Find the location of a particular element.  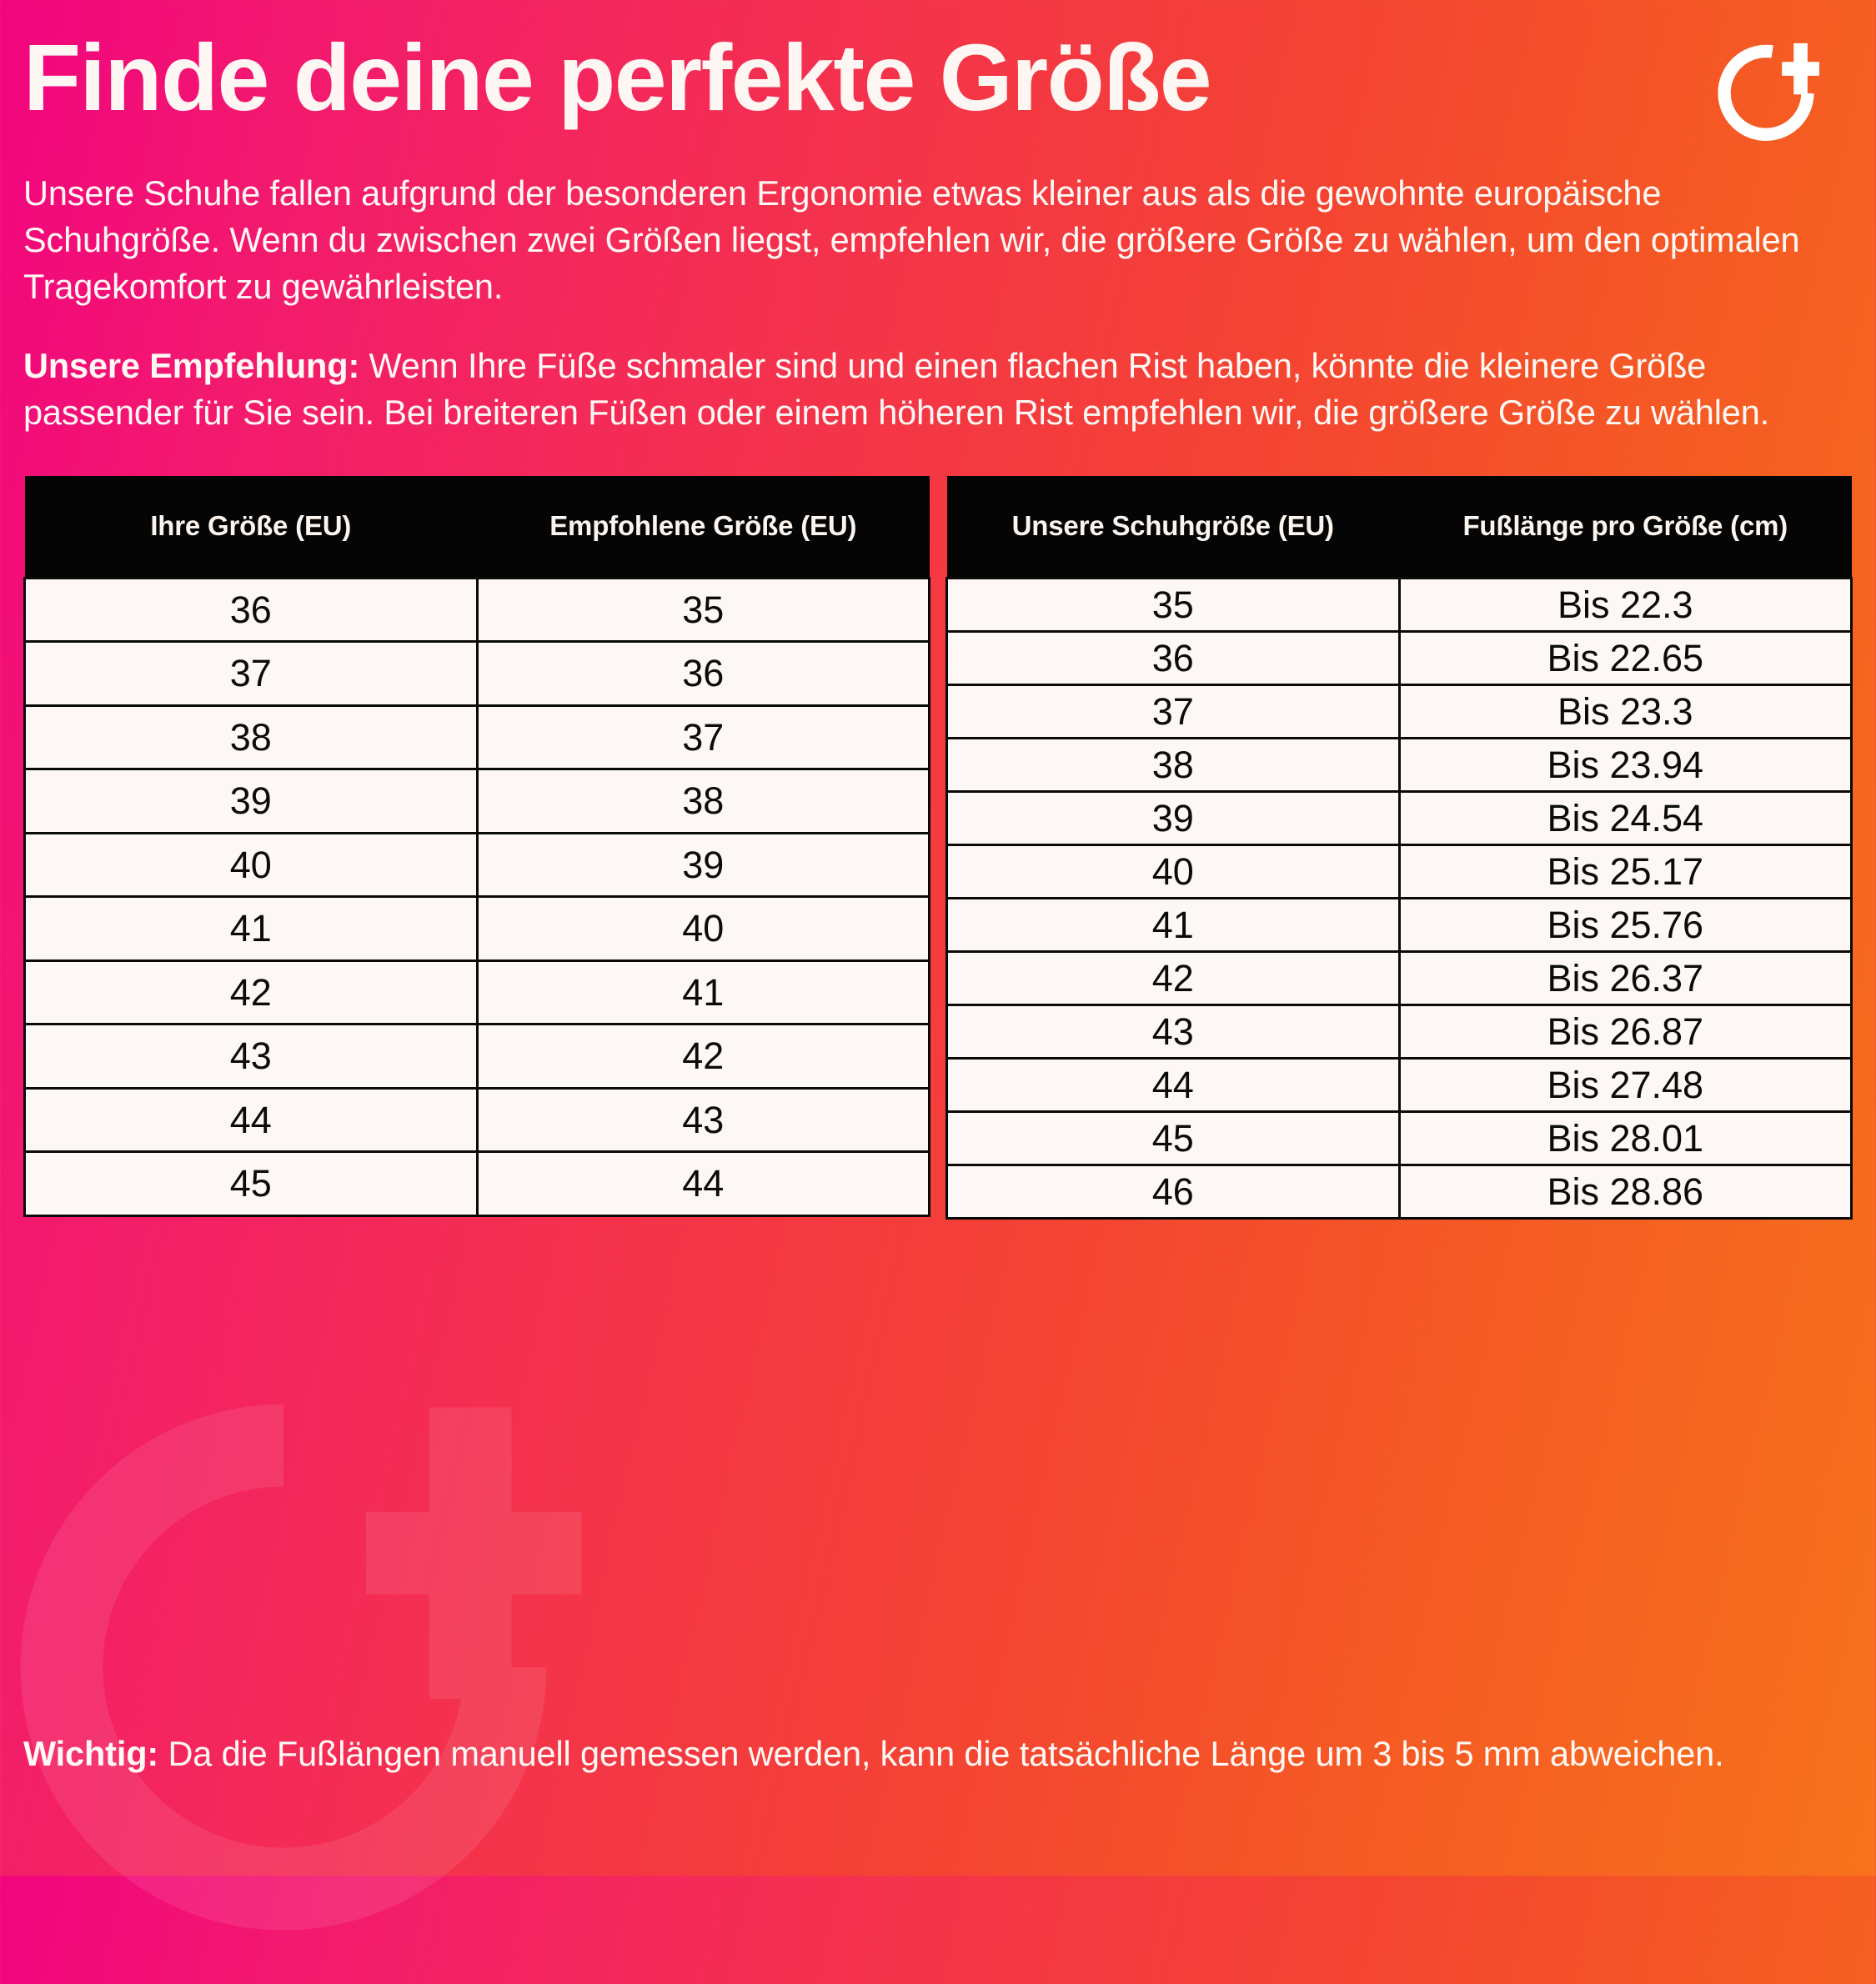

table-row: 39 38 is located at coordinates (477, 801).